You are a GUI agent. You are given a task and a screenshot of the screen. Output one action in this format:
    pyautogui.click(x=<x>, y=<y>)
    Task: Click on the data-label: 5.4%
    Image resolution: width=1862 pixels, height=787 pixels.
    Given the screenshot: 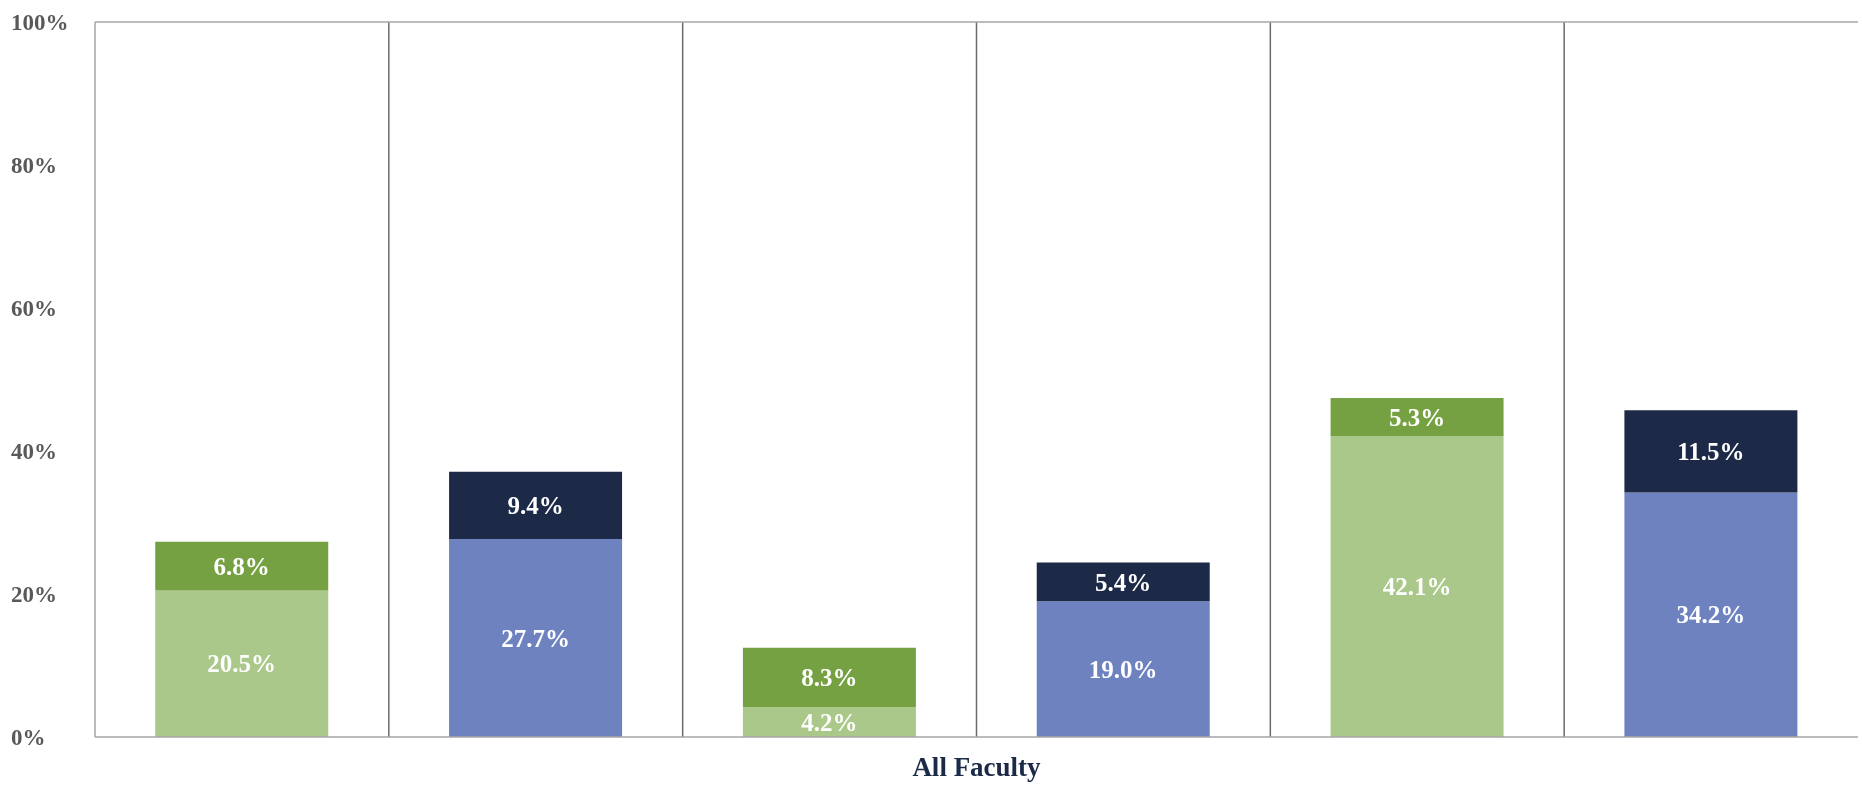 What is the action you would take?
    pyautogui.click(x=1123, y=582)
    